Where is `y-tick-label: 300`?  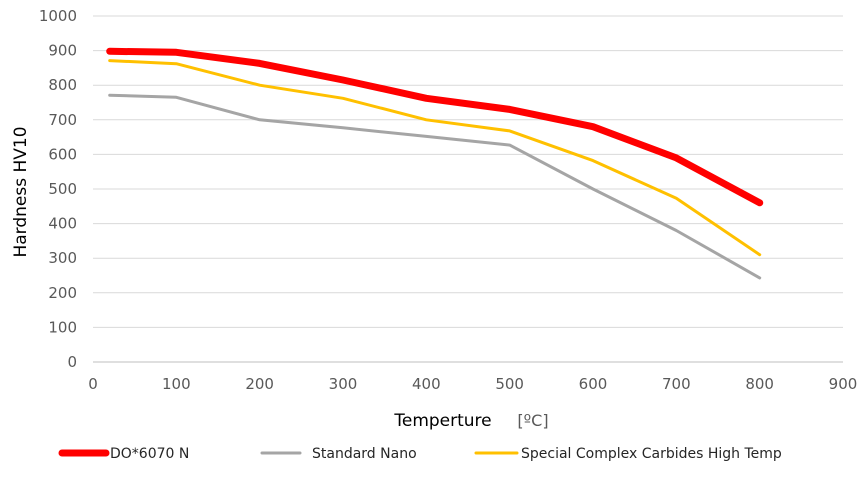
y-tick-label: 300 is located at coordinates (62, 258).